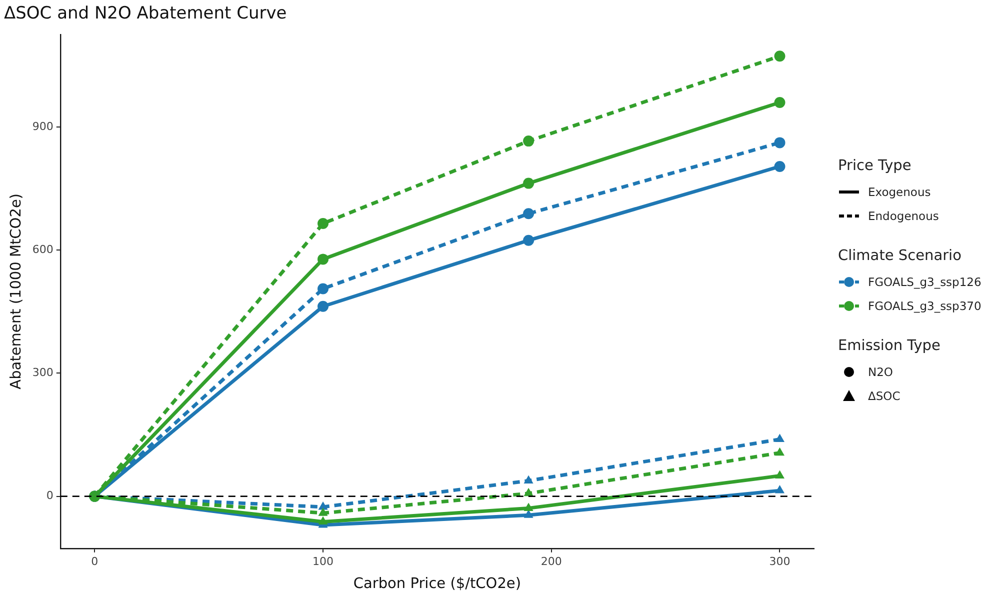 Image resolution: width=990 pixels, height=597 pixels. What do you see at coordinates (145, 14) in the screenshot?
I see `chart-title: ΔSOC and N2O Abatement Curve` at bounding box center [145, 14].